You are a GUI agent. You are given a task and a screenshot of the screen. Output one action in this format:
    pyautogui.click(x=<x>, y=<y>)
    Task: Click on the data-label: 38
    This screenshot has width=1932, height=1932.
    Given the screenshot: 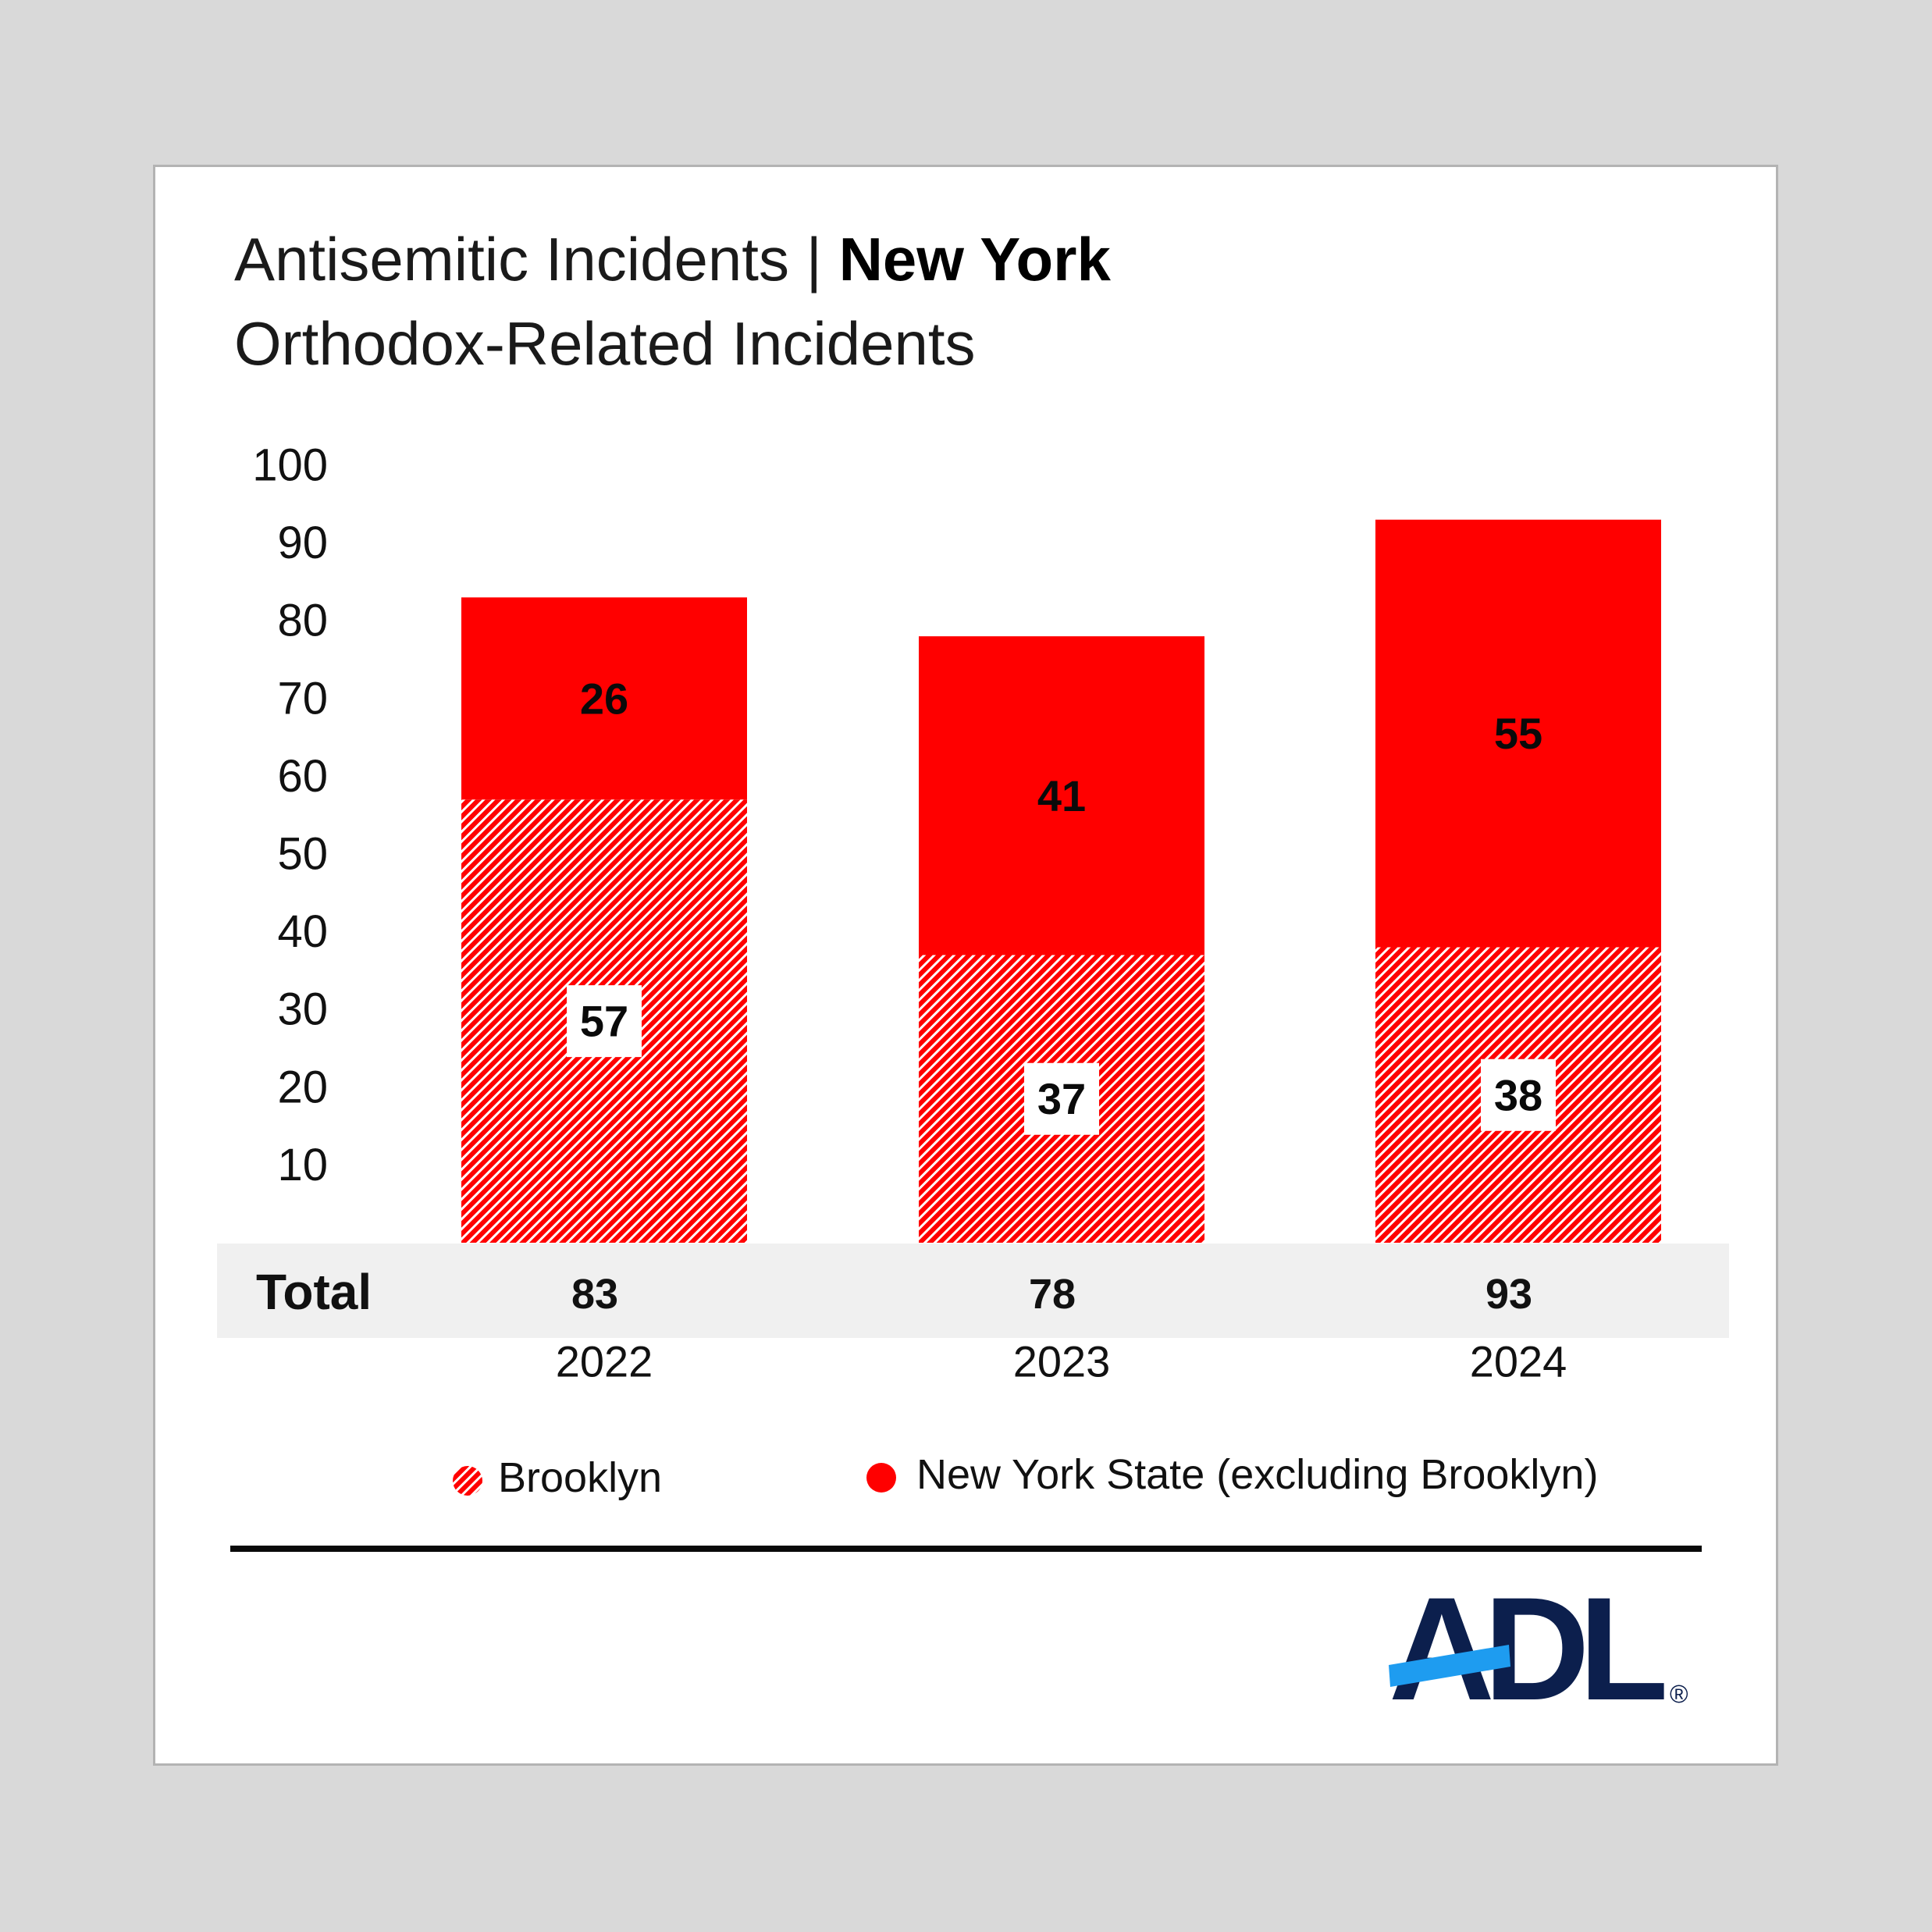 What is the action you would take?
    pyautogui.click(x=1518, y=1094)
    